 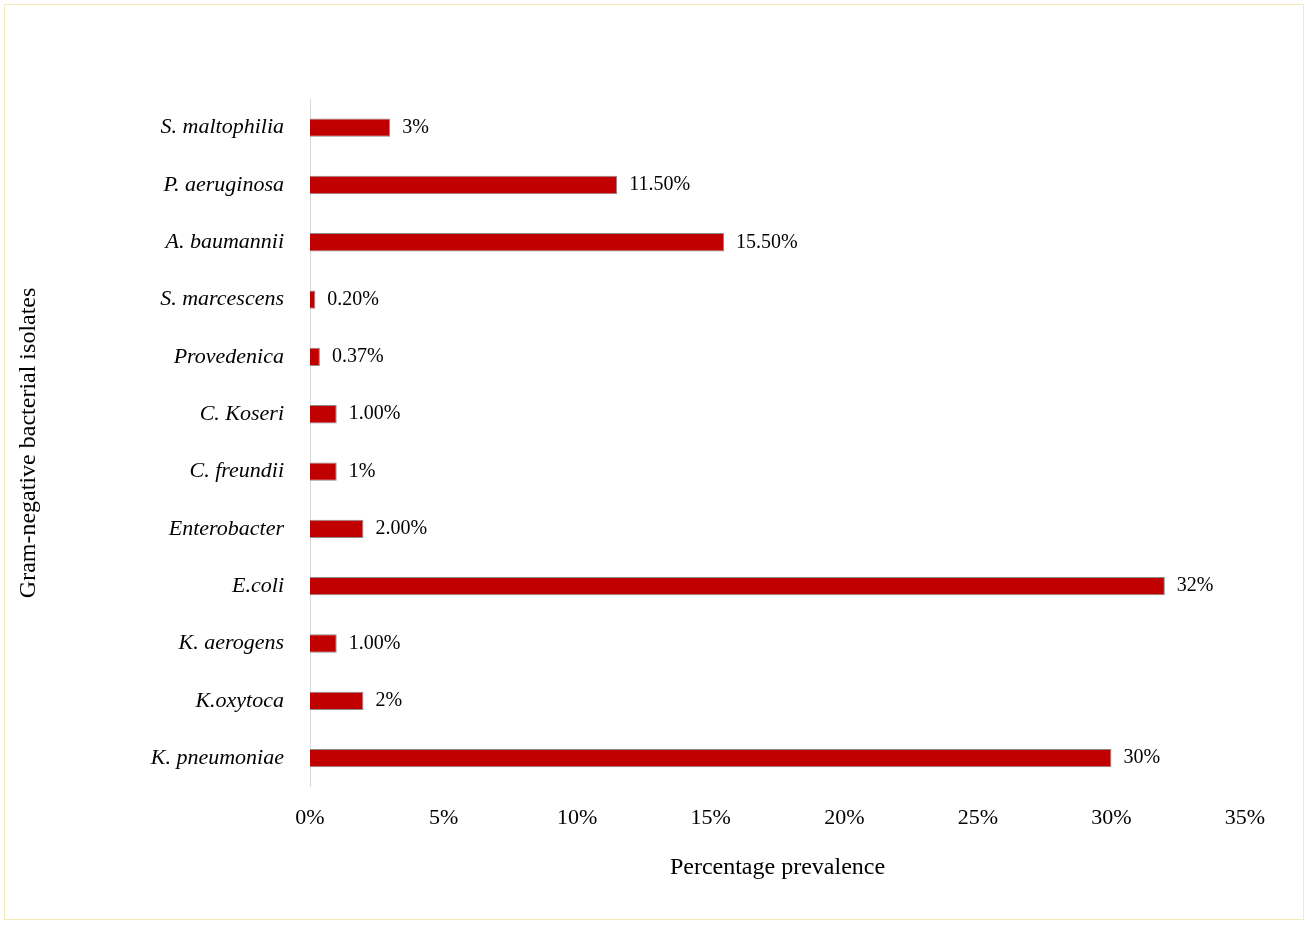 I want to click on y-tick-label: K. pneumoniae, so click(x=217, y=756).